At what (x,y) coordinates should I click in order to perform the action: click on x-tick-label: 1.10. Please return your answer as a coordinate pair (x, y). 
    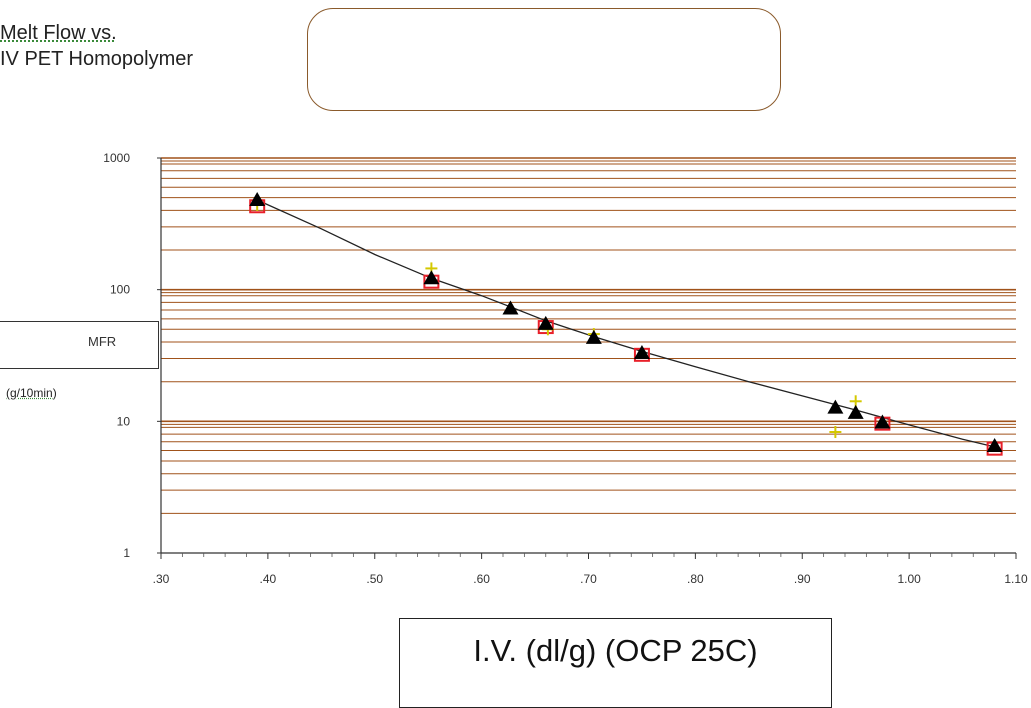
    Looking at the image, I should click on (1016, 579).